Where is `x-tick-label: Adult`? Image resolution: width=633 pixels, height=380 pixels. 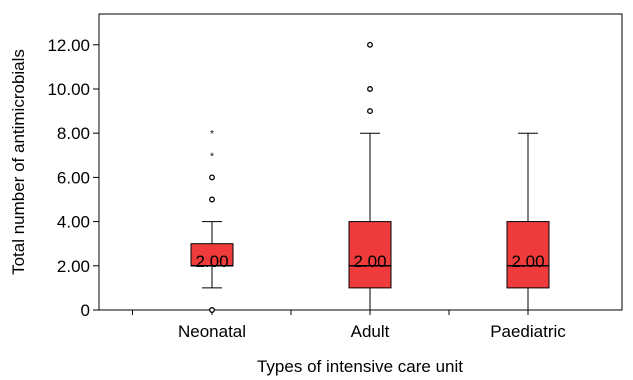
x-tick-label: Adult is located at coordinates (370, 331).